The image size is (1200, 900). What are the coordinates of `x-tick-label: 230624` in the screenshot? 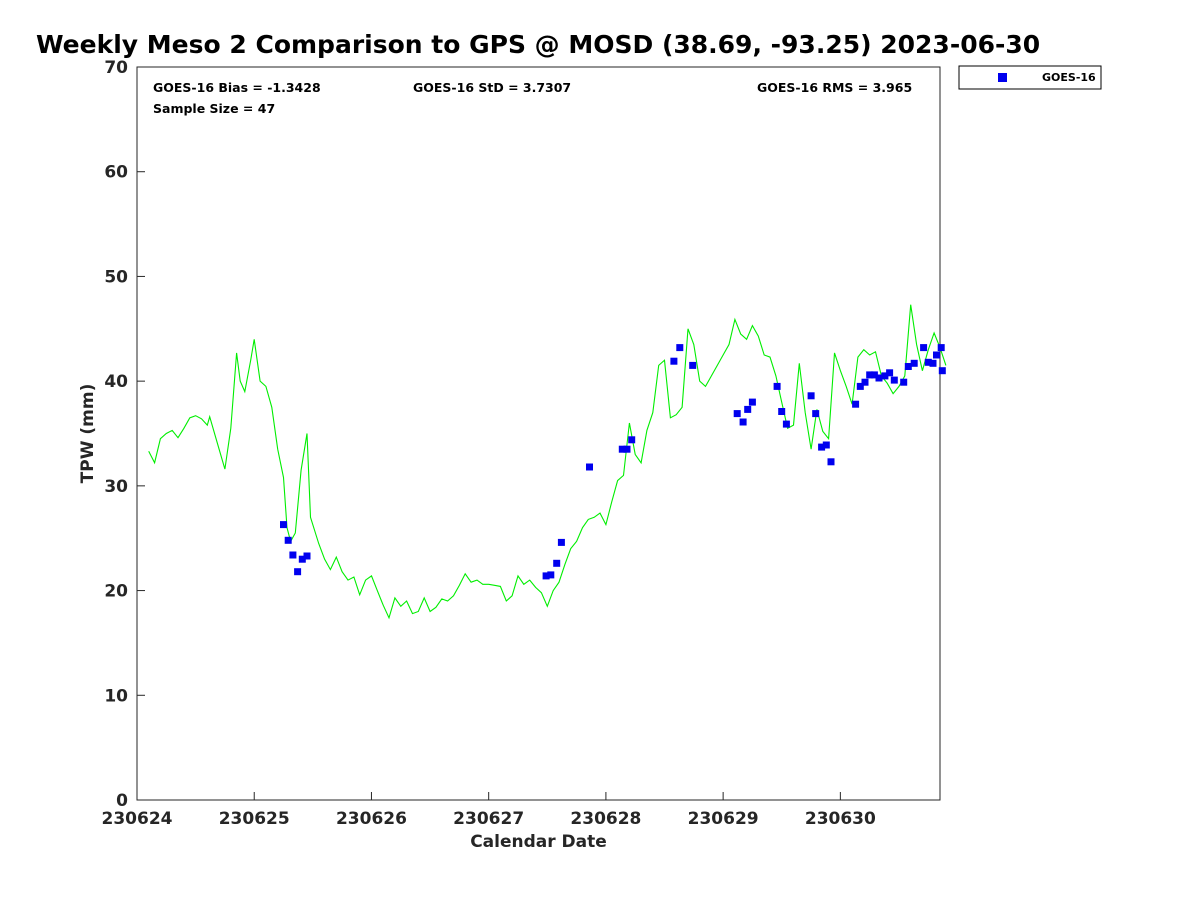 It's located at (137, 819).